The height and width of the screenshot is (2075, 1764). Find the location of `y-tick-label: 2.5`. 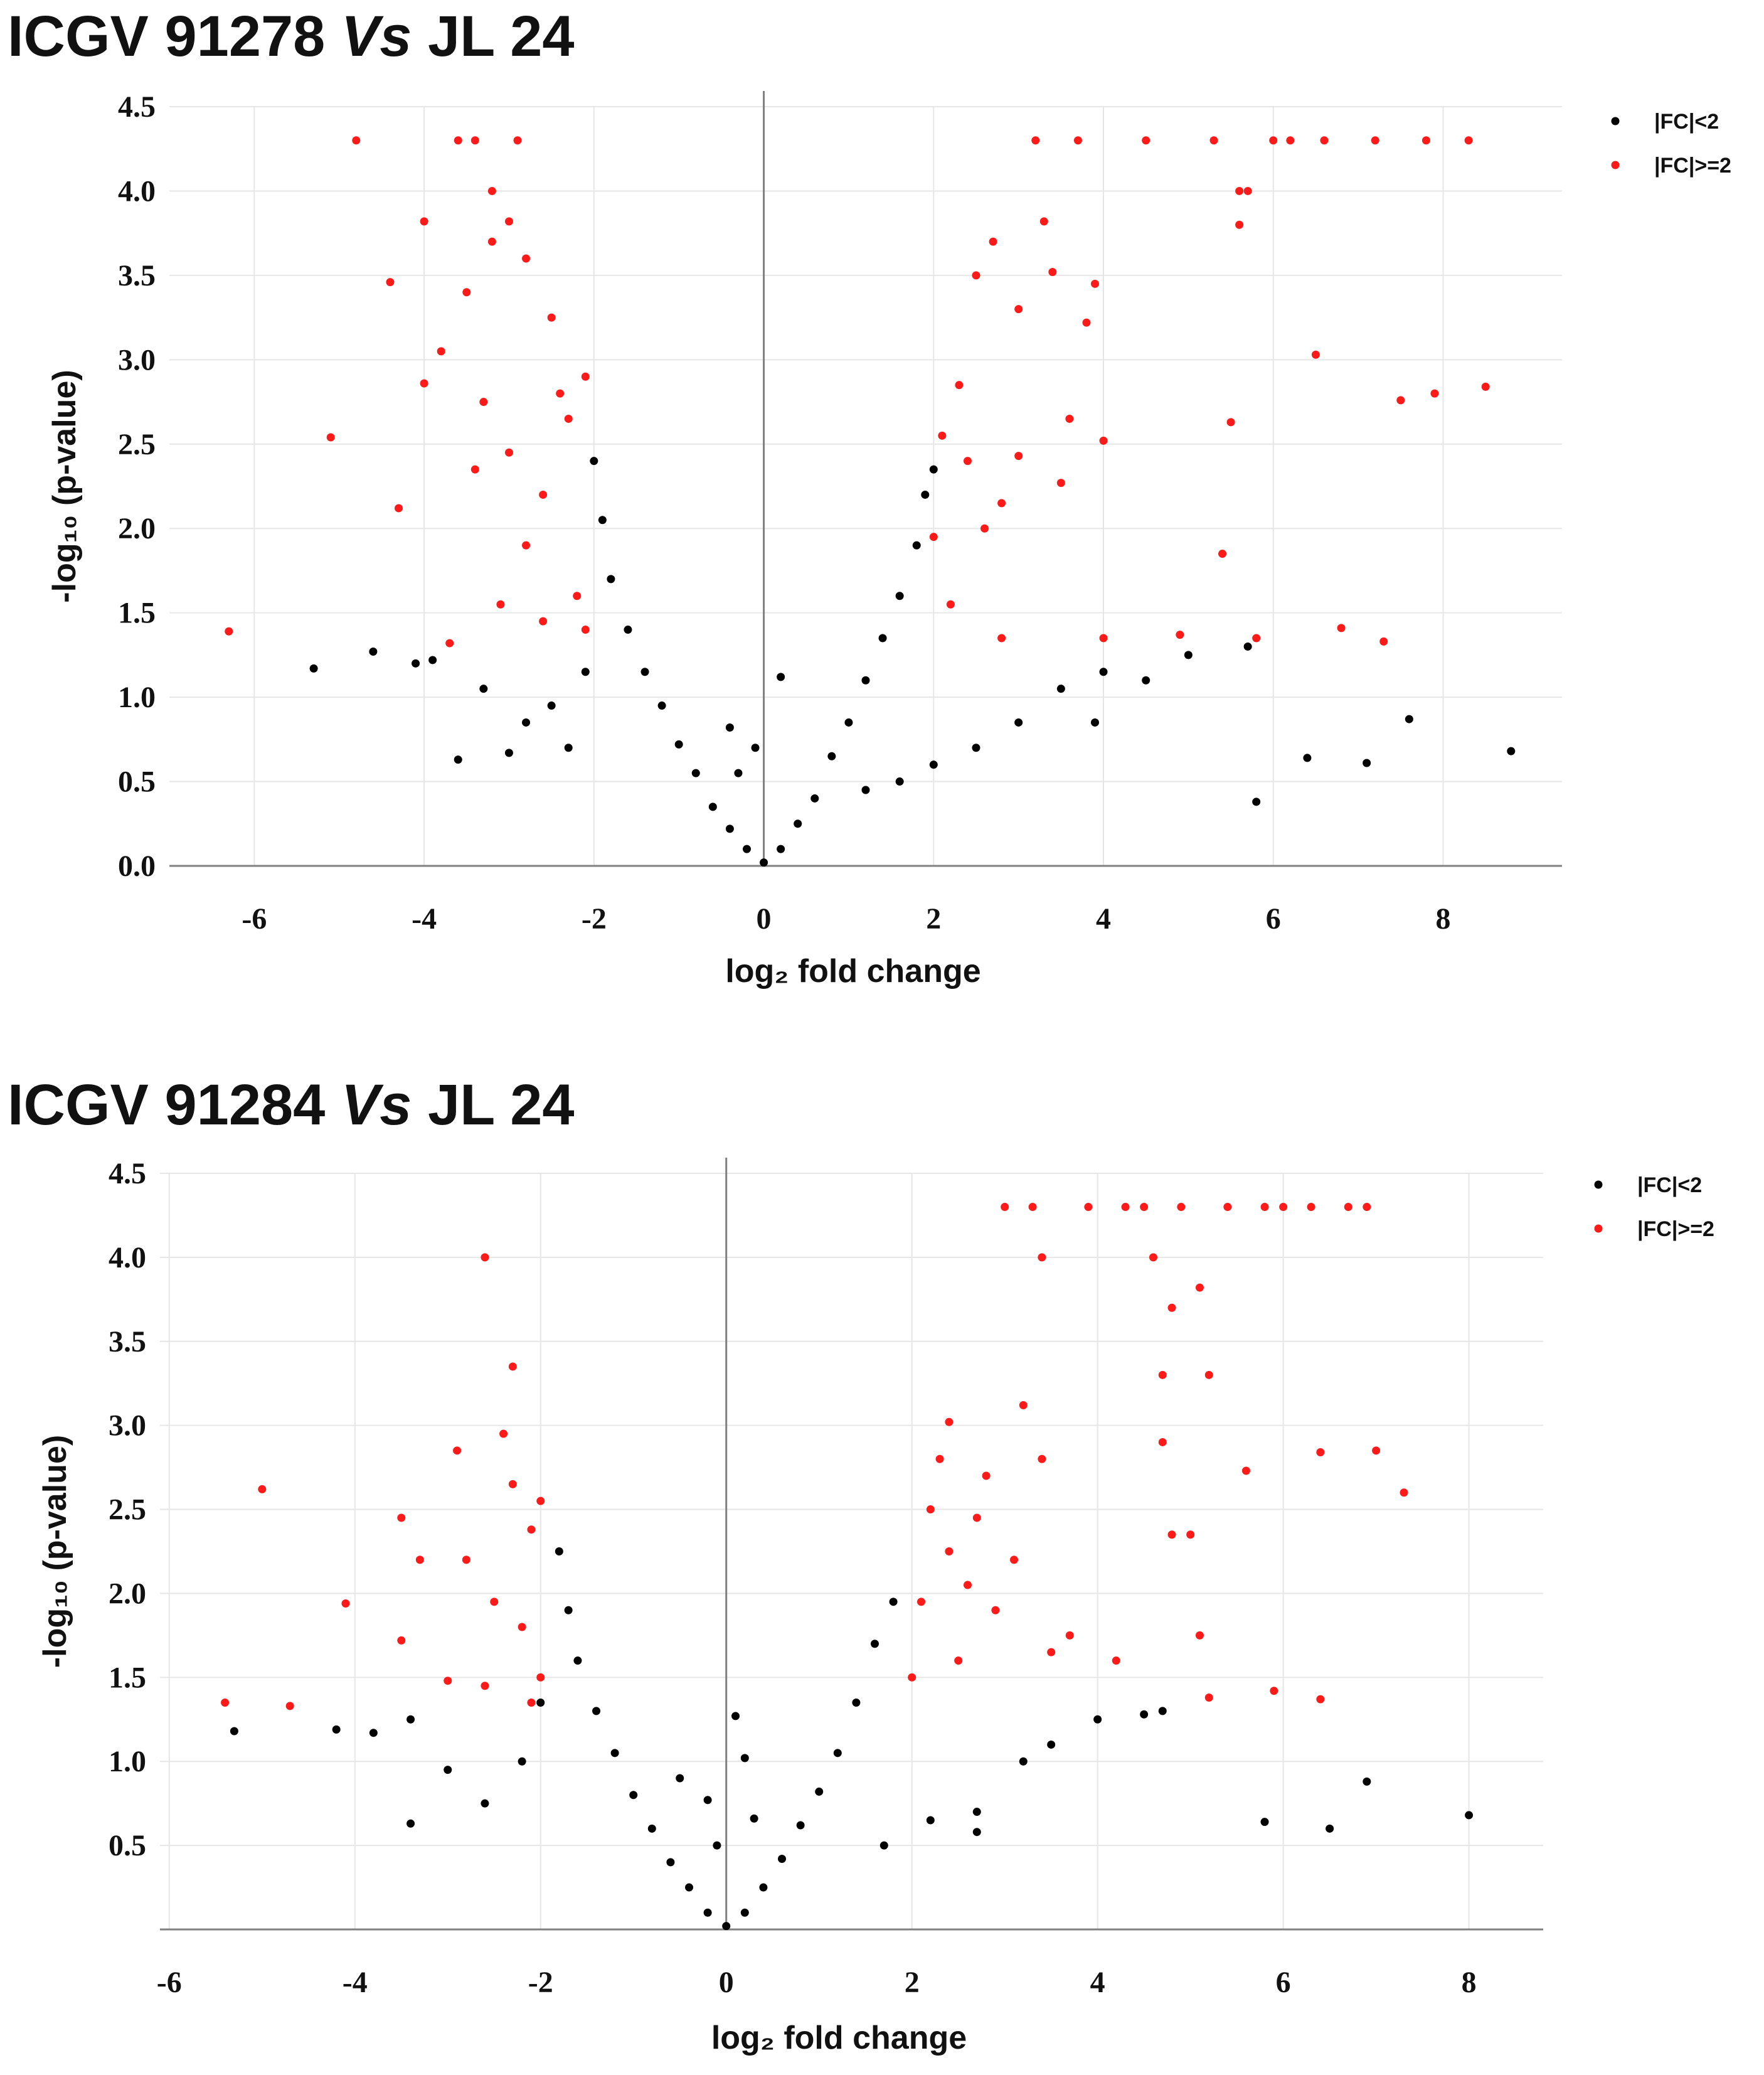

y-tick-label: 2.5 is located at coordinates (127, 1510).